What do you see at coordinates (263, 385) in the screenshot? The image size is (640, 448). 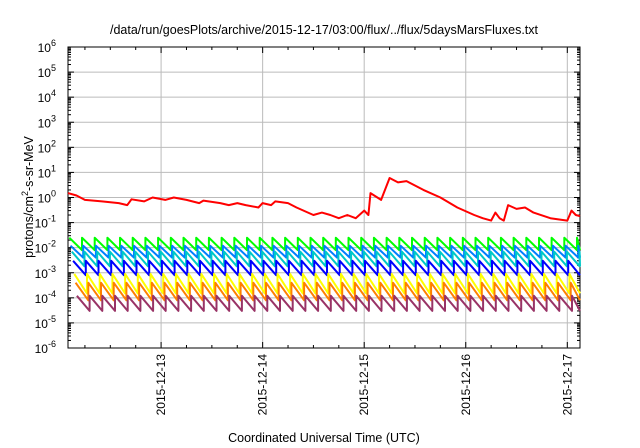 I see `x-tick-label: 2015-12-14` at bounding box center [263, 385].